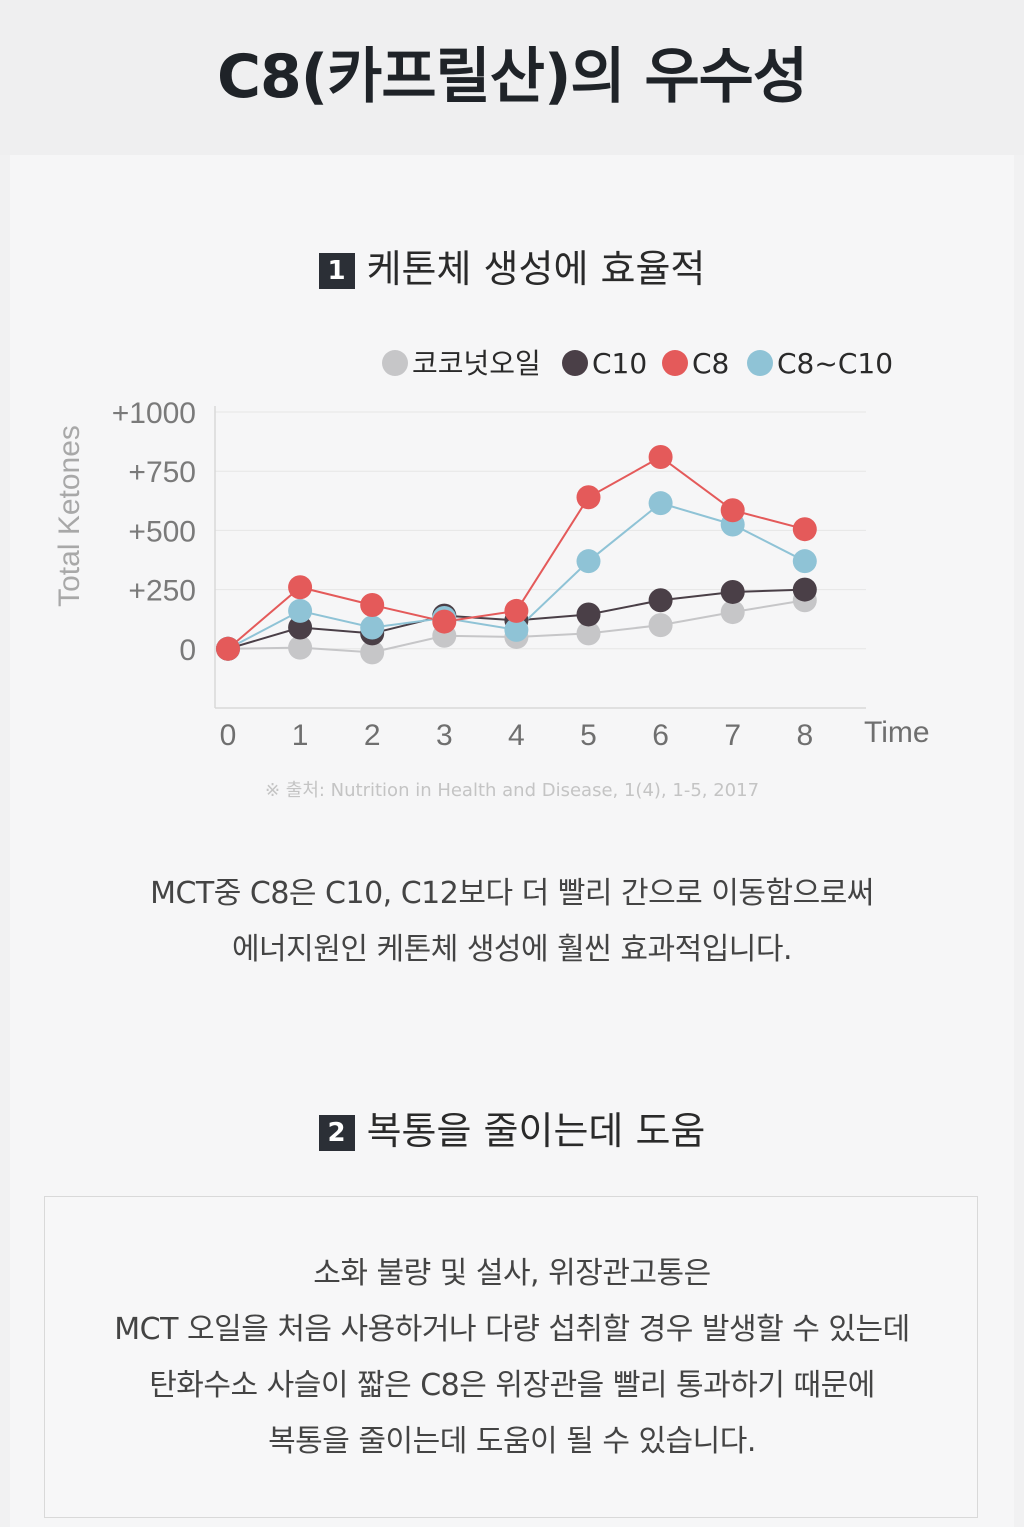 This screenshot has width=1024, height=1527. I want to click on y-tick-label: +750, so click(162, 472).